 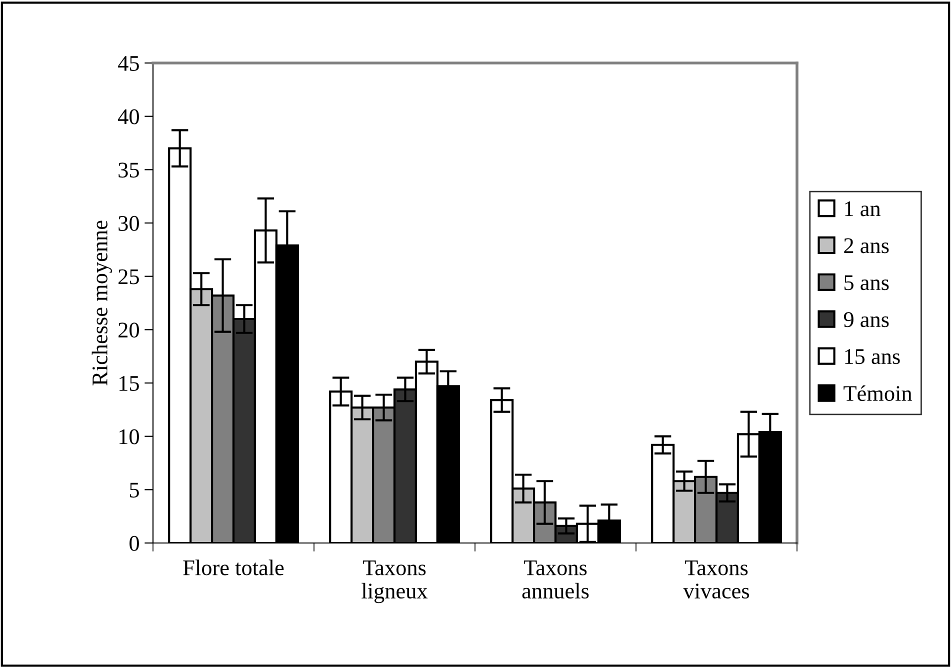 What do you see at coordinates (863, 208) in the screenshot?
I see `legend-label: 1 an` at bounding box center [863, 208].